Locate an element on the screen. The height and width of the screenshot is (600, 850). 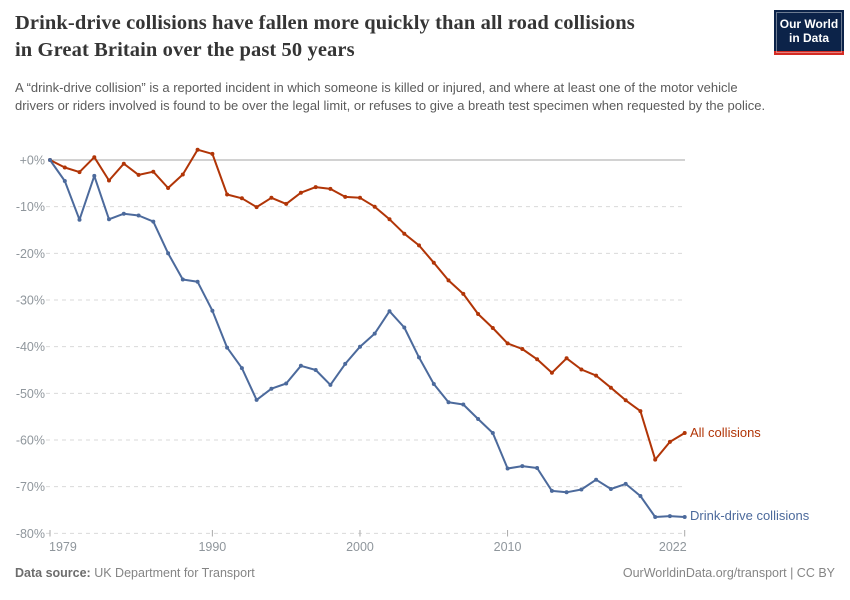
data-point-drink-drive-collisions-2019 is located at coordinates (640, 496).